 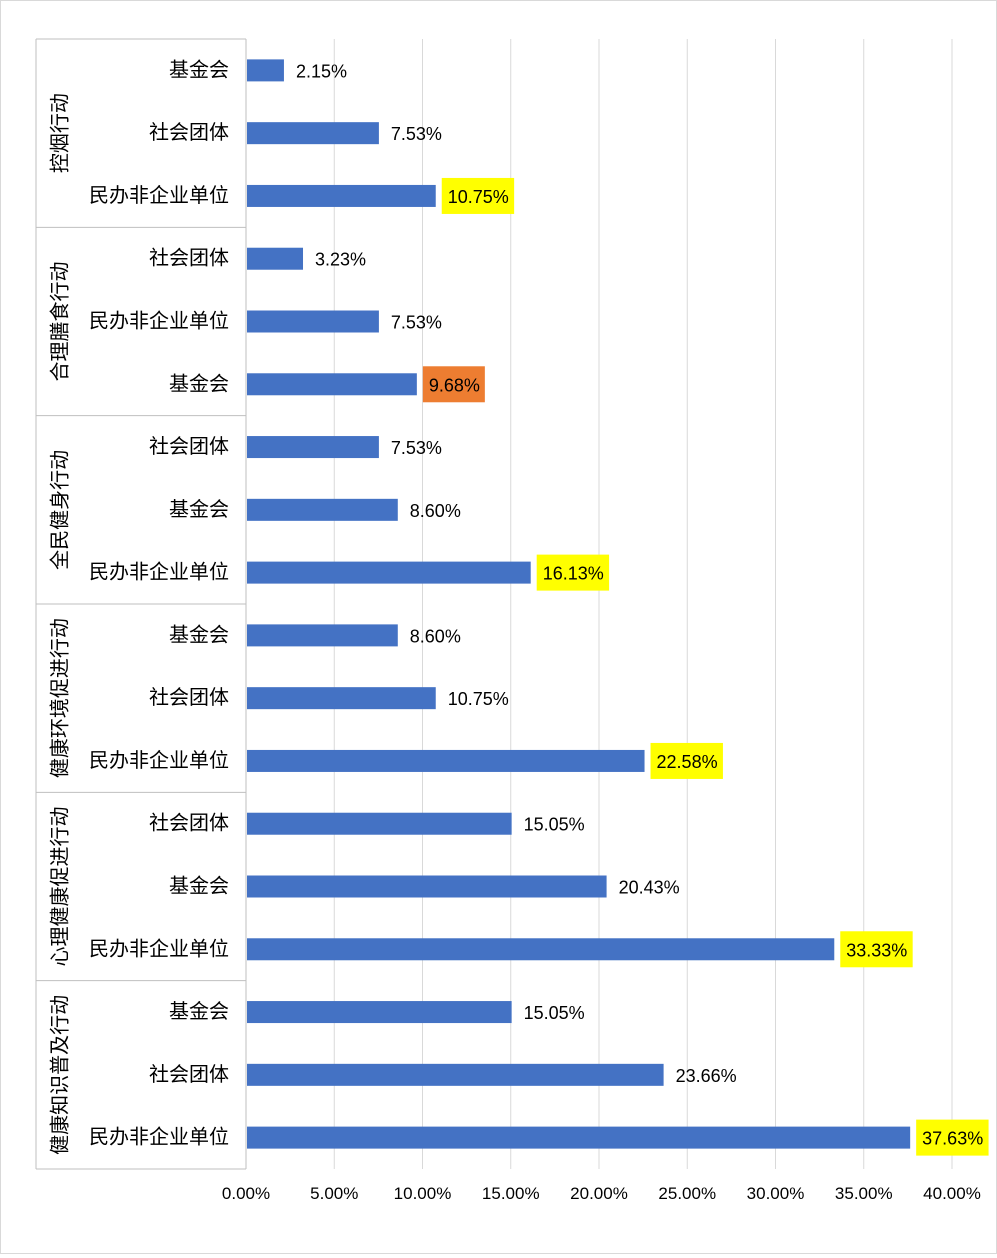 I want to click on group-label: 健康知识普及行动, so click(x=60, y=1075).